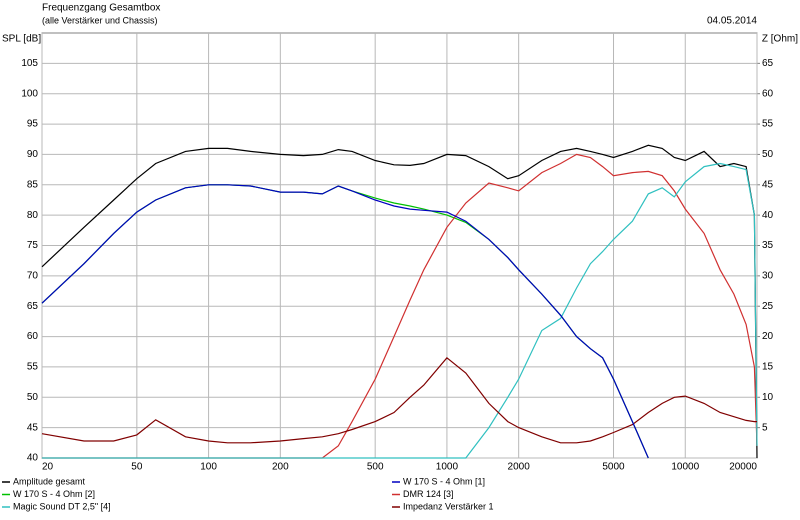 The width and height of the screenshot is (800, 520). Describe the element at coordinates (768, 336) in the screenshot. I see `y2-tick-label: 20` at that location.